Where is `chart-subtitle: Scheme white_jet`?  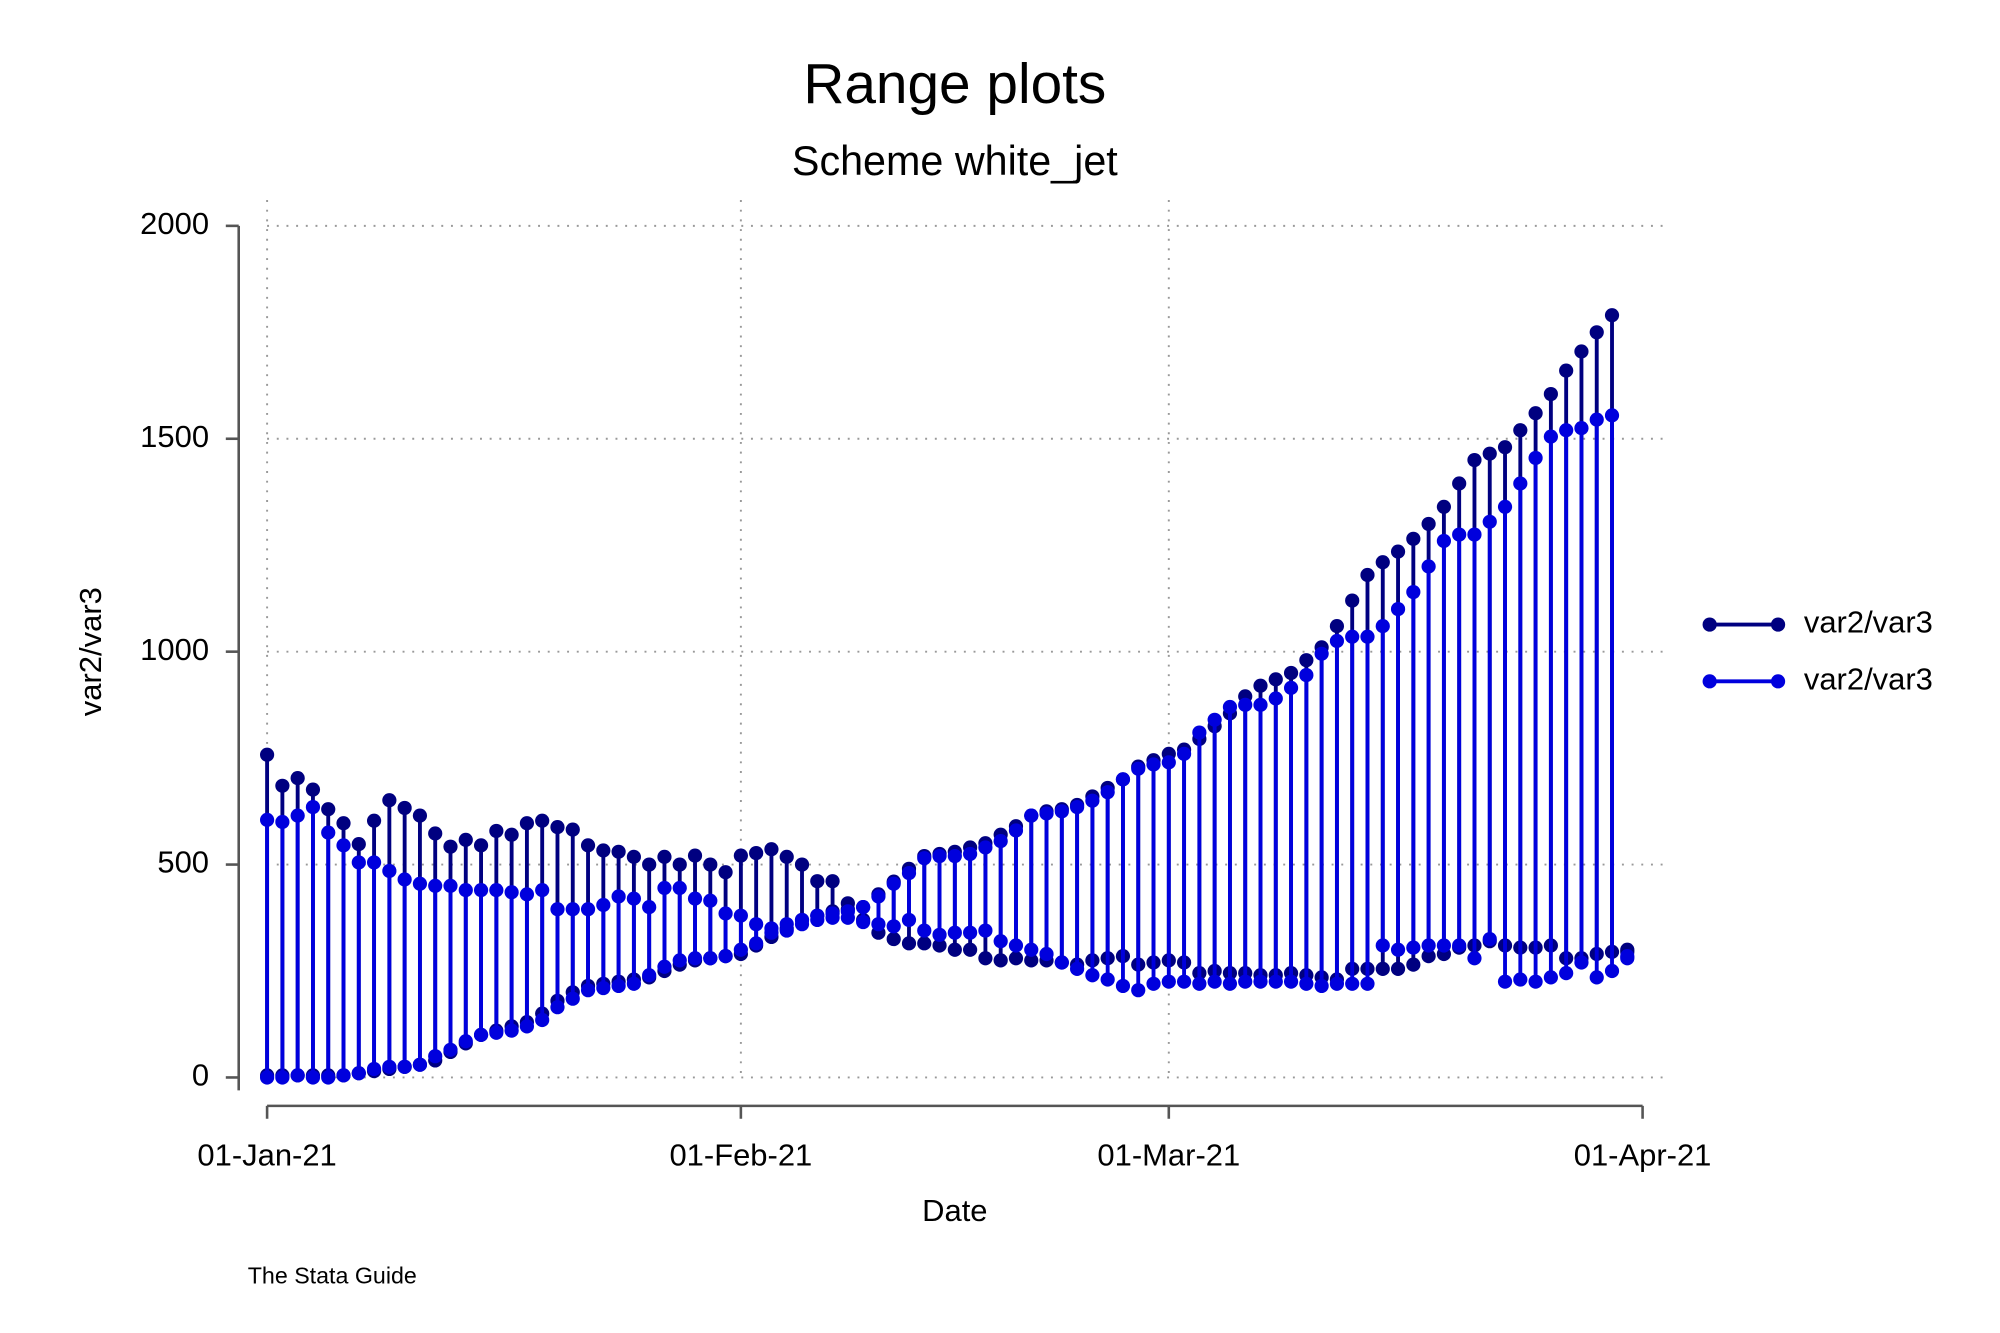
chart-subtitle: Scheme white_jet is located at coordinates (955, 161).